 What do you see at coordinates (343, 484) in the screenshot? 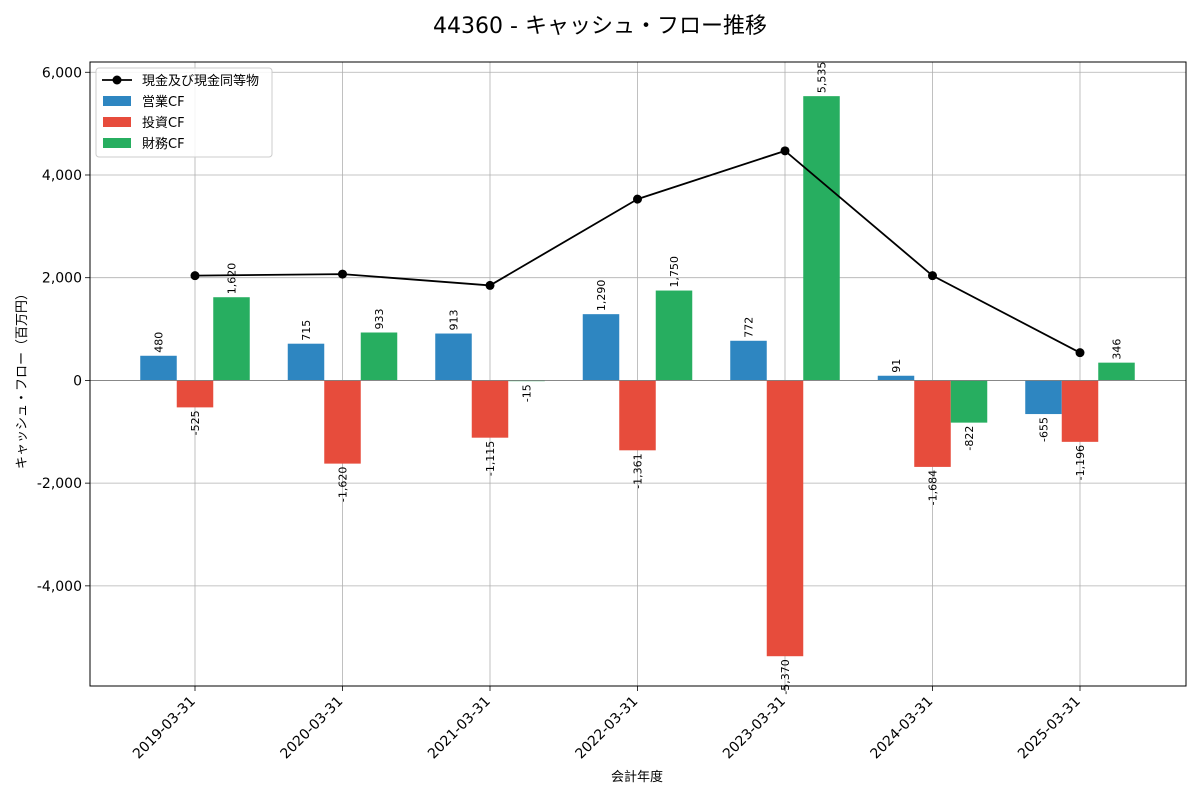
I see `bar-value-label: -1,620` at bounding box center [343, 484].